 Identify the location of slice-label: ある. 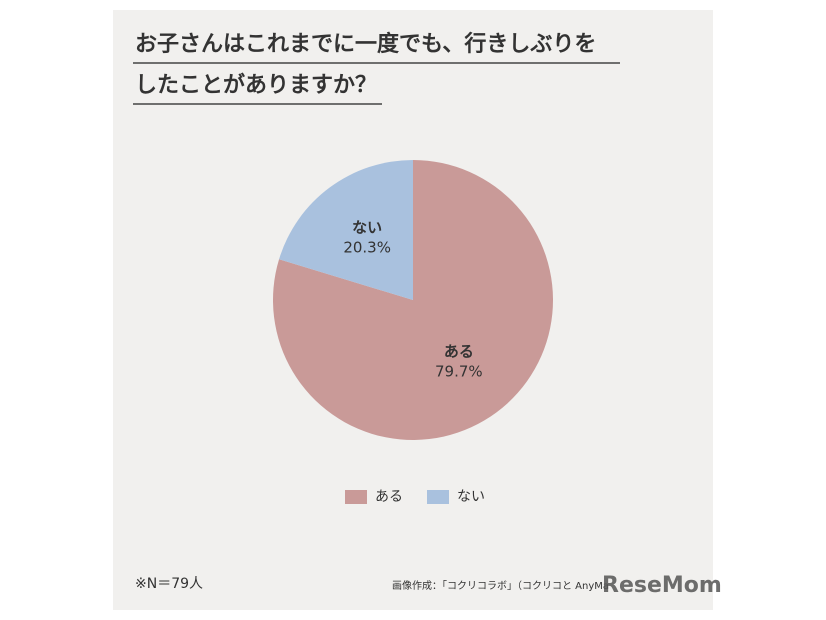
(459, 351).